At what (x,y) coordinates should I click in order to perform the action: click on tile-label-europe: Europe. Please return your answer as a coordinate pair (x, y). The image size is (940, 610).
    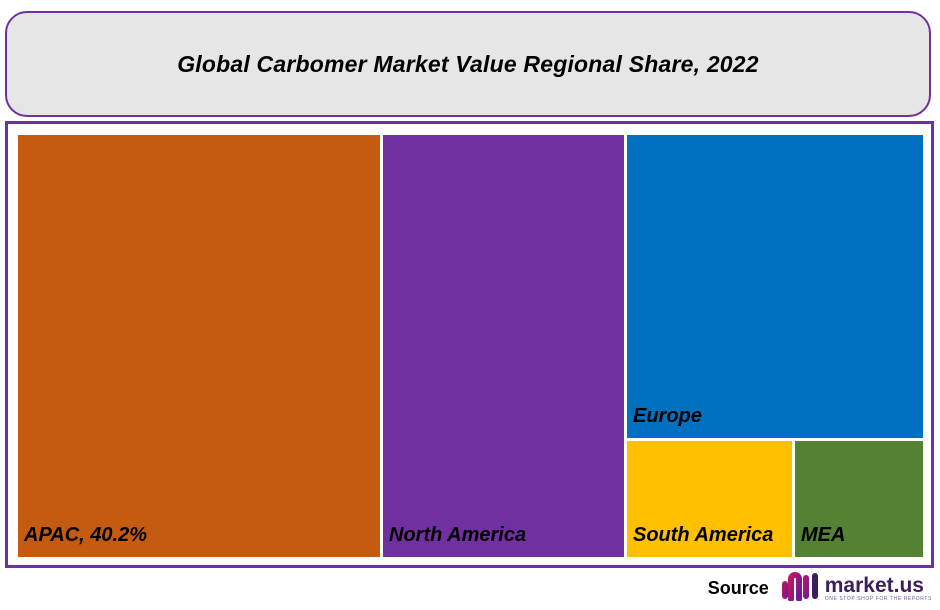
    Looking at the image, I should click on (667, 416).